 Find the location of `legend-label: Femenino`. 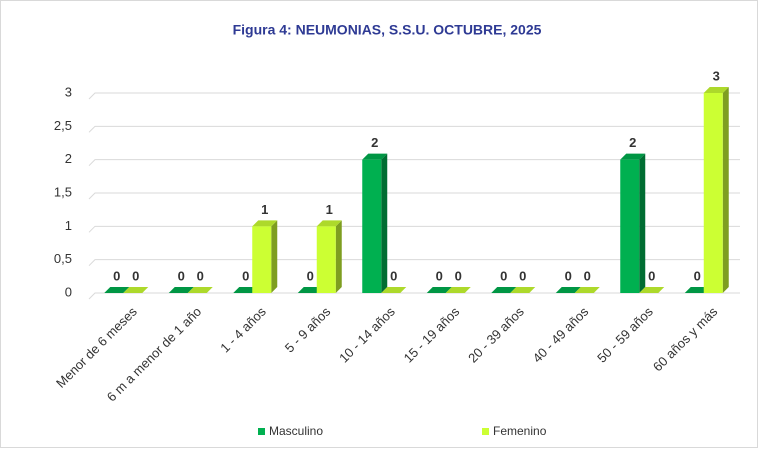

legend-label: Femenino is located at coordinates (520, 431).